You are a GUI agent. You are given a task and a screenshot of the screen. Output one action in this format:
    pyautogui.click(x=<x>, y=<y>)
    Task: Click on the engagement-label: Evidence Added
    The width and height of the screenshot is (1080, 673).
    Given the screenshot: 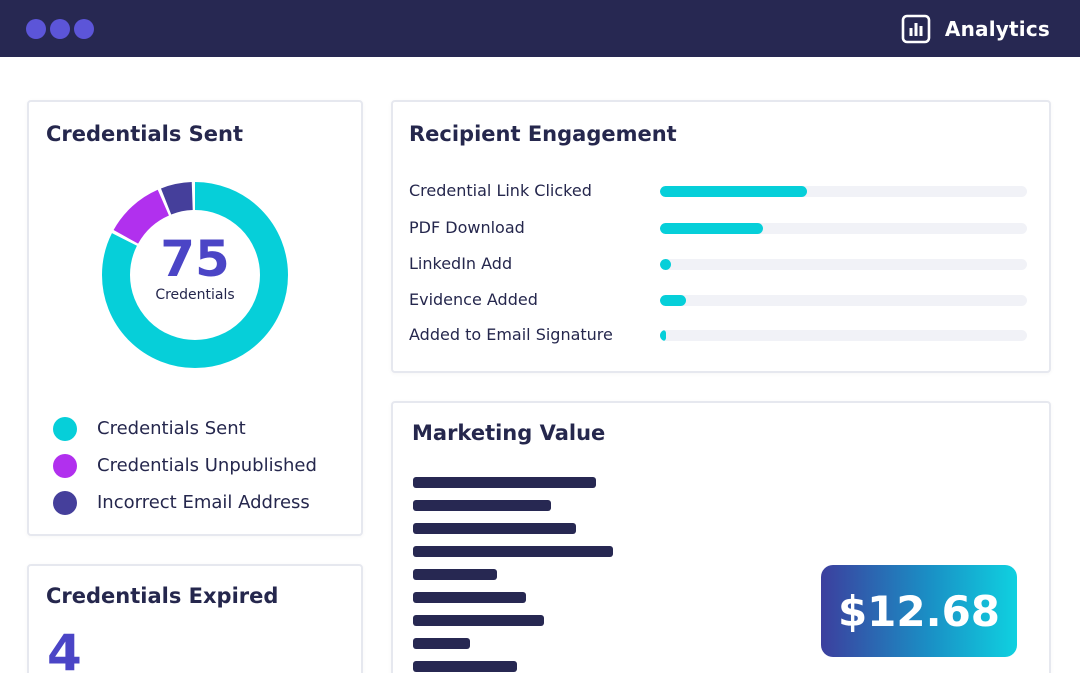 What is the action you would take?
    pyautogui.click(x=473, y=299)
    